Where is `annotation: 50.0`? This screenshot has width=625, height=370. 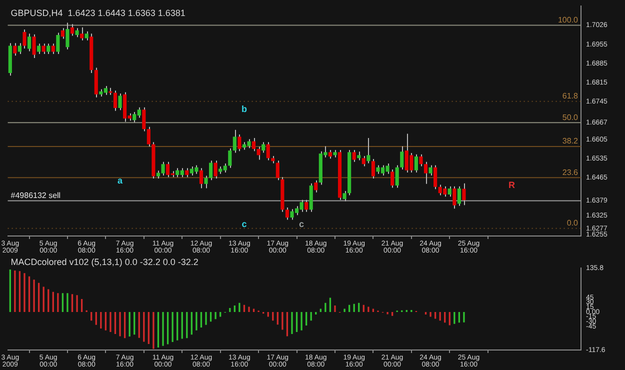 annotation: 50.0 is located at coordinates (570, 117).